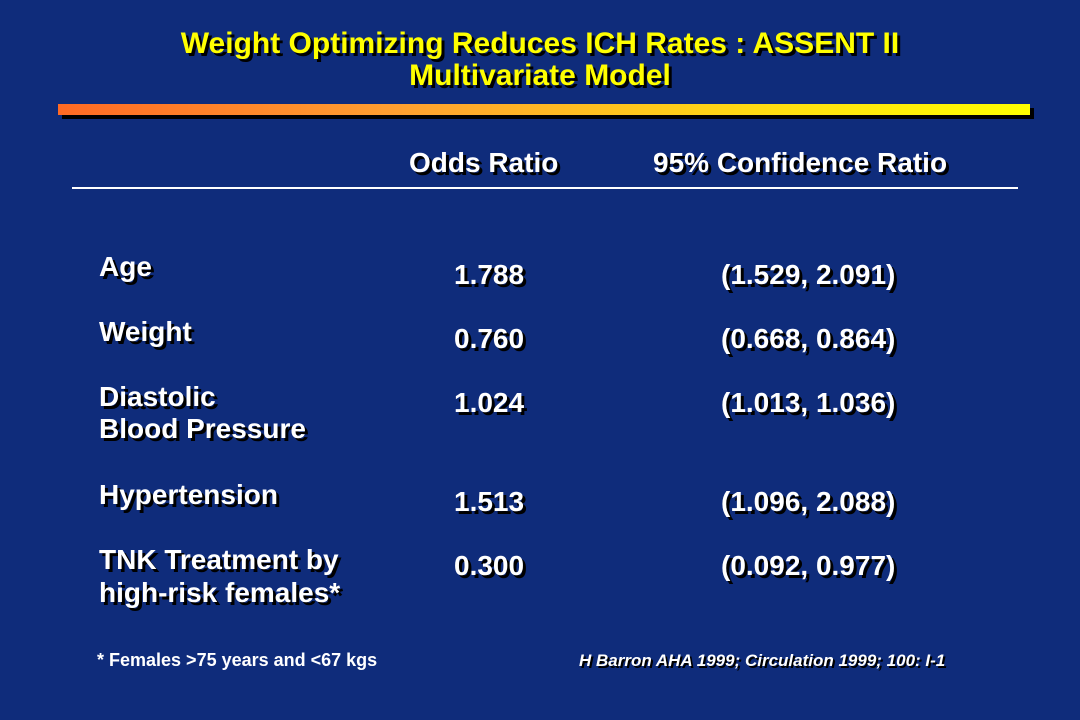 Image resolution: width=1080 pixels, height=720 pixels. What do you see at coordinates (219, 559) in the screenshot?
I see `row-label-tnk-line1: TNK Treatment by` at bounding box center [219, 559].